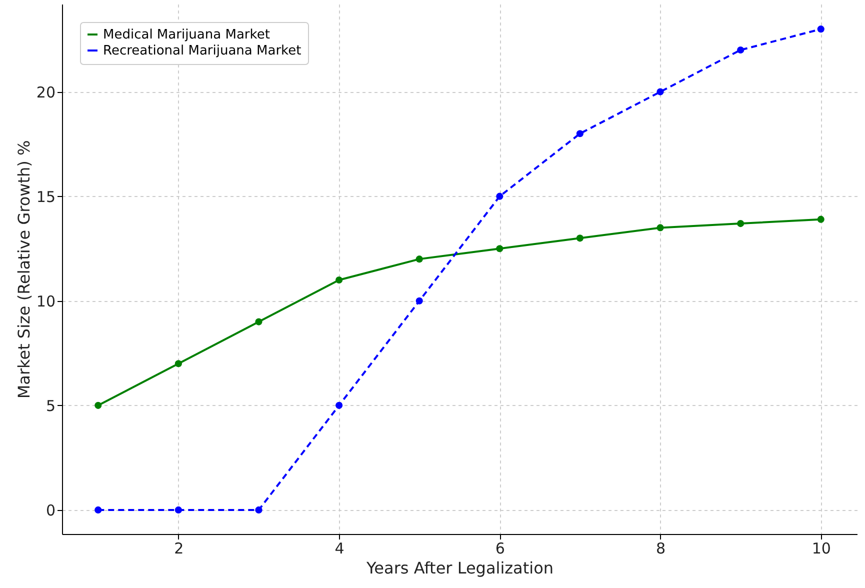 This screenshot has height=588, width=865. Describe the element at coordinates (24, 269) in the screenshot. I see `y-axis-title: Market Size (Relative Growth) %` at that location.